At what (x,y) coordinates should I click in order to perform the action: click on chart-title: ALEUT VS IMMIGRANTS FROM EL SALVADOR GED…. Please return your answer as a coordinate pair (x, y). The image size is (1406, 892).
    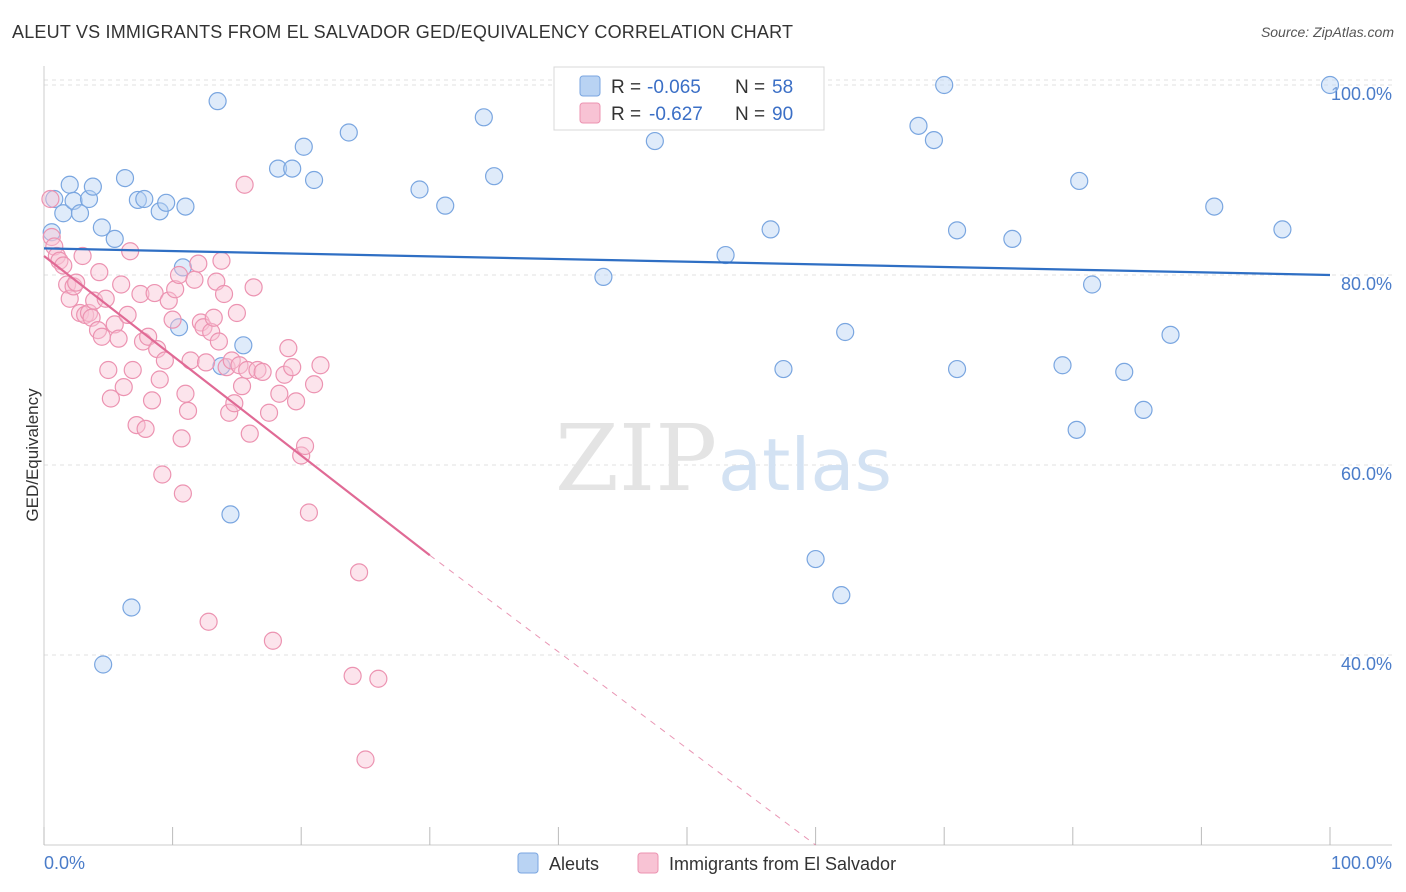
    Looking at the image, I should click on (403, 32).